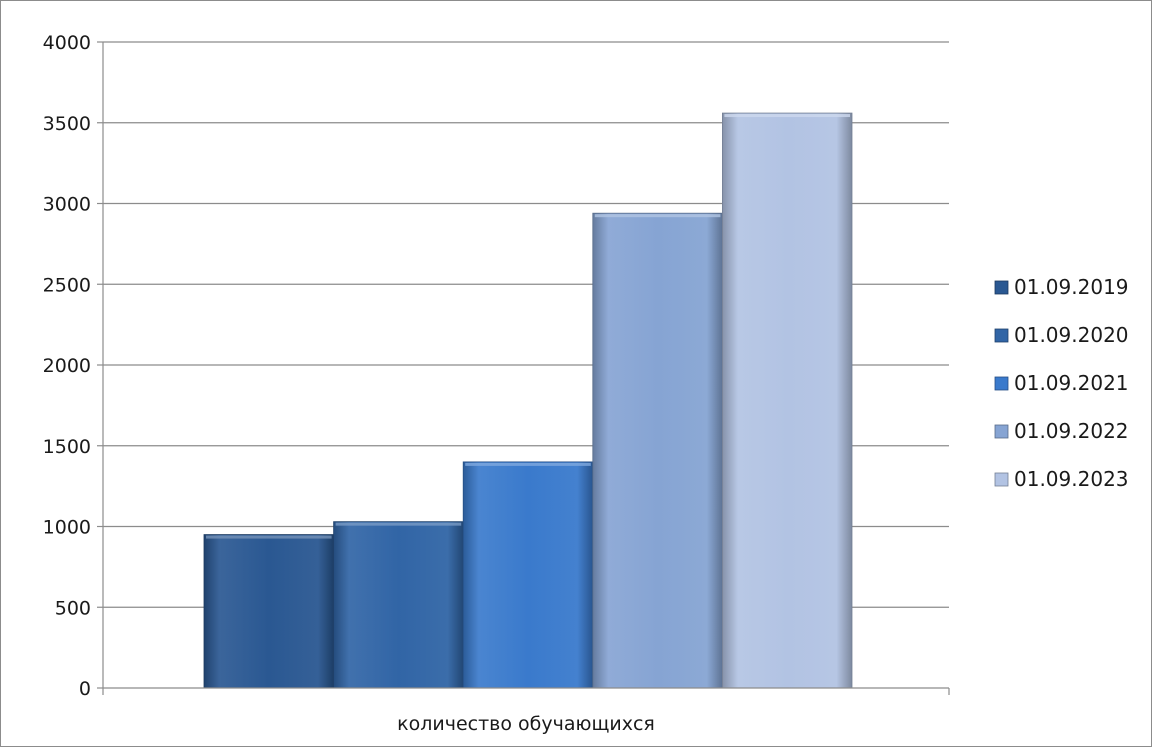 This screenshot has width=1152, height=748. Describe the element at coordinates (85, 689) in the screenshot. I see `y-tick-label: 0` at that location.